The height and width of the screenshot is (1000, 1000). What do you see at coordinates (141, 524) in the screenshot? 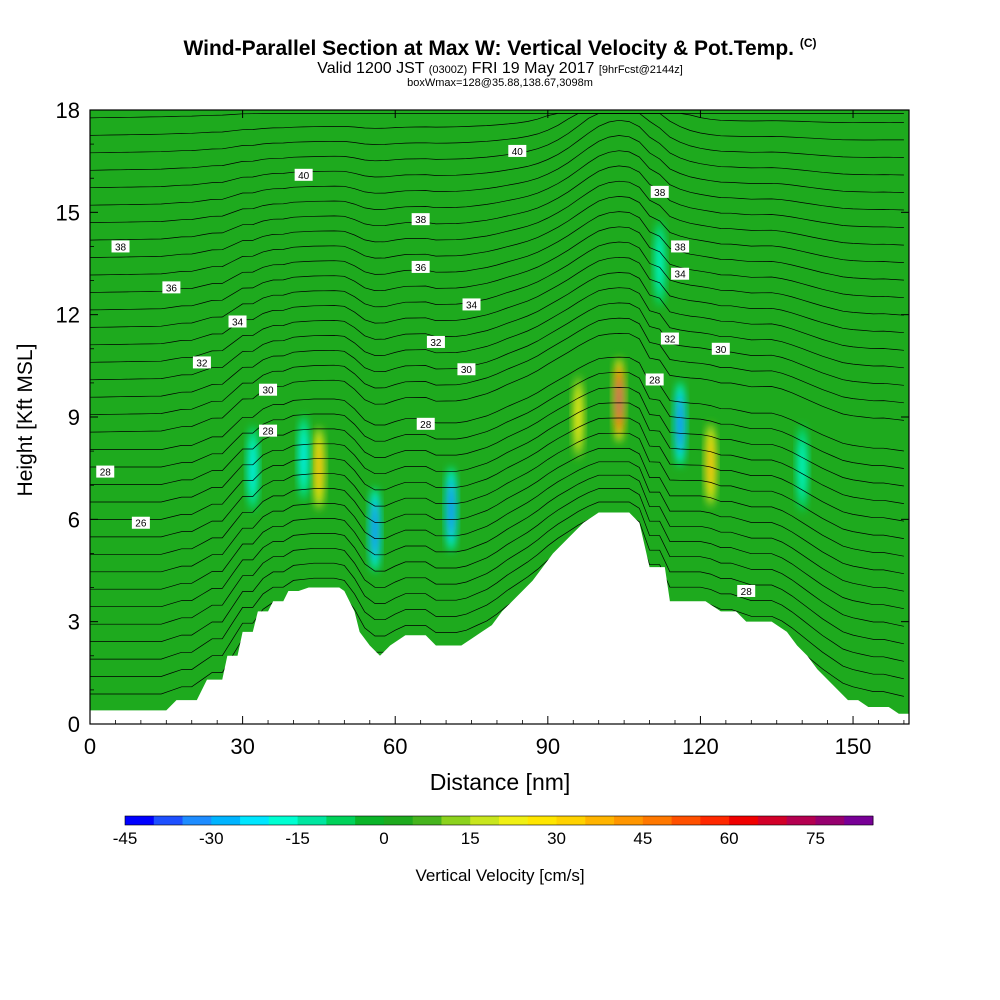
I see `contour-label-text: 26` at bounding box center [141, 524].